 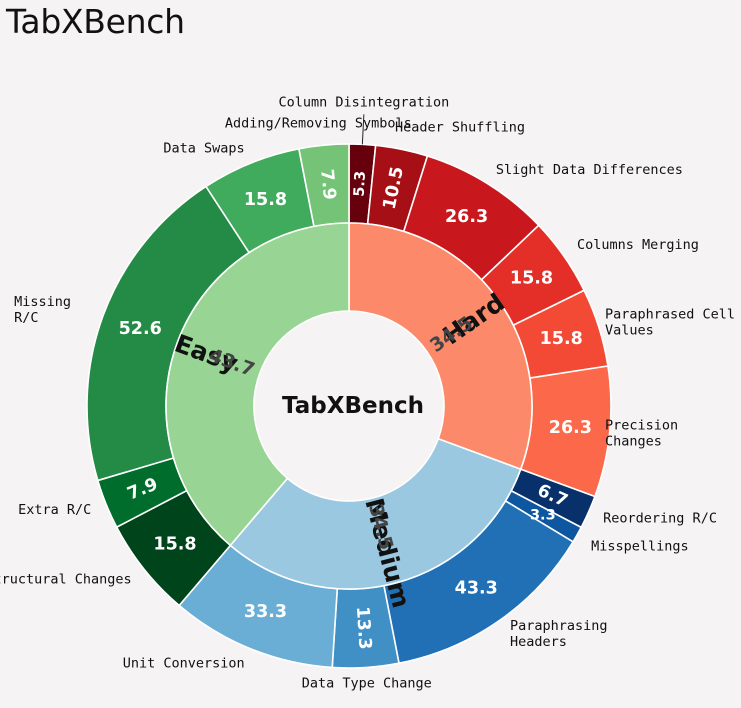 What do you see at coordinates (140, 329) in the screenshot?
I see `value-label-missing-r-c: 52.6` at bounding box center [140, 329].